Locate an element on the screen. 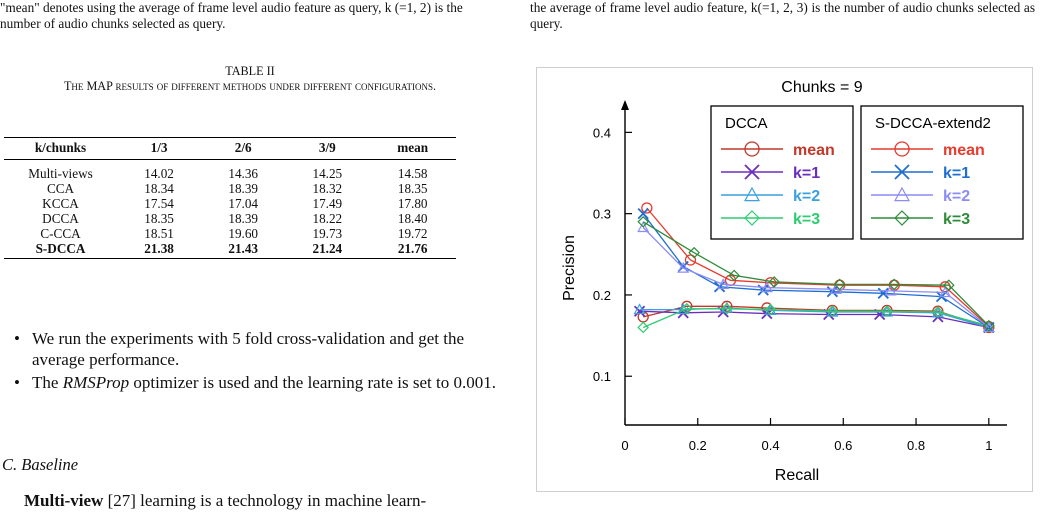 This screenshot has width=1041, height=514. row-method: CCA is located at coordinates (60, 188).